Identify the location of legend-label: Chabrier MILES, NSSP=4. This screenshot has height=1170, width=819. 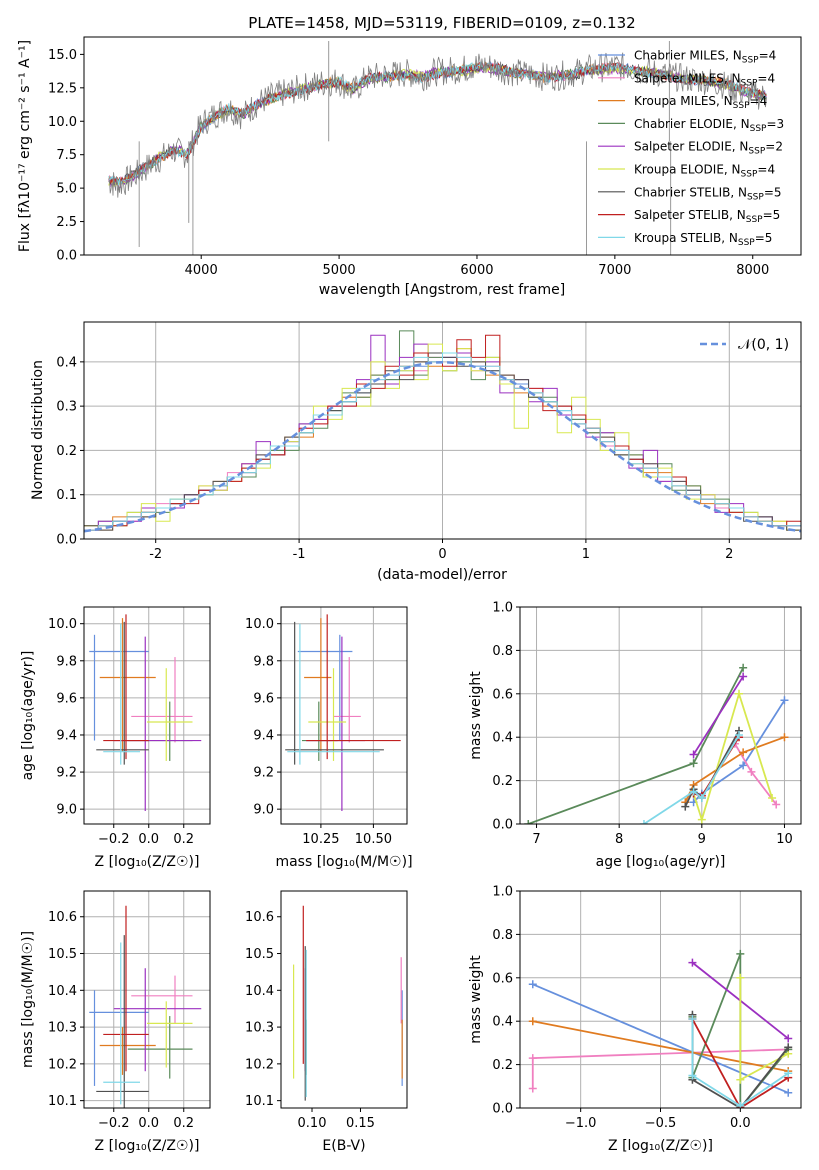
(705, 57).